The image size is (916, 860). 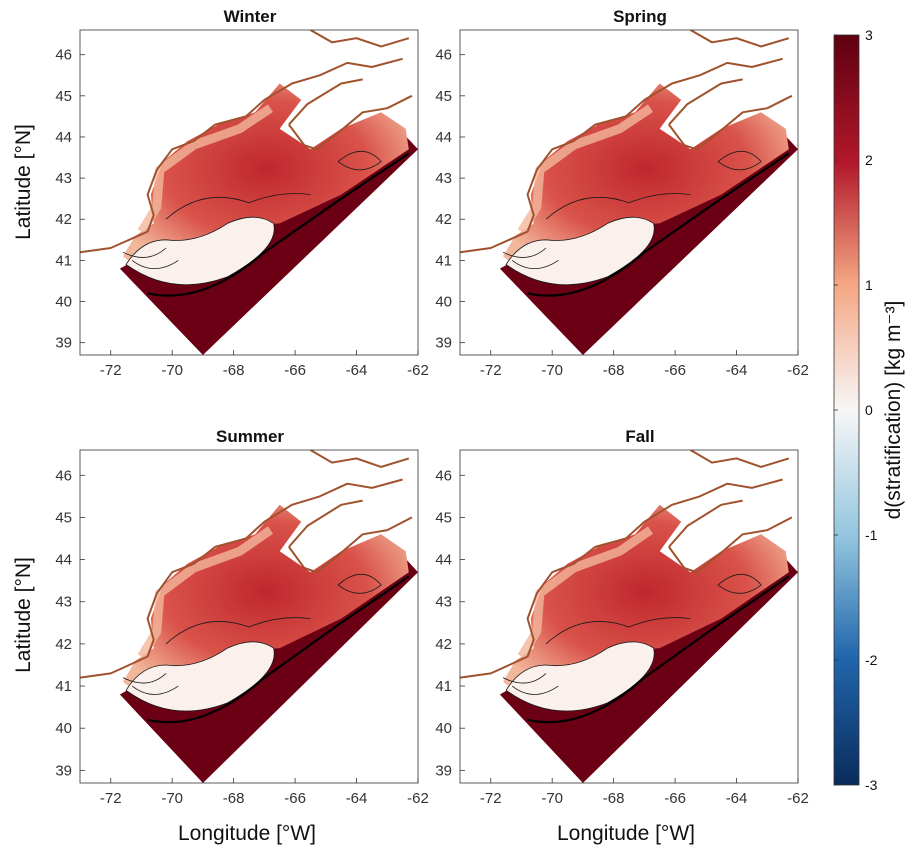 What do you see at coordinates (250, 16) in the screenshot?
I see `panel-title: Winter` at bounding box center [250, 16].